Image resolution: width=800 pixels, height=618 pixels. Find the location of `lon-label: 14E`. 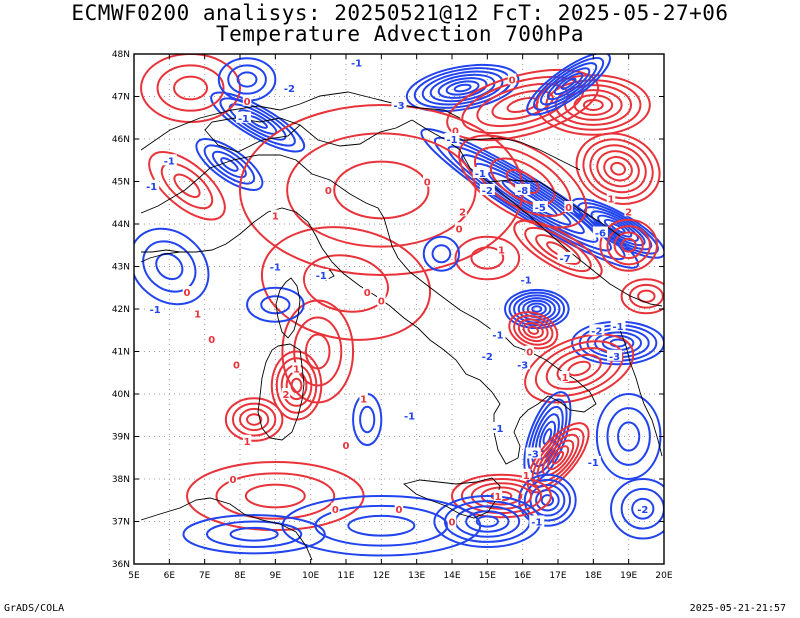

lon-label: 14E is located at coordinates (451, 576).